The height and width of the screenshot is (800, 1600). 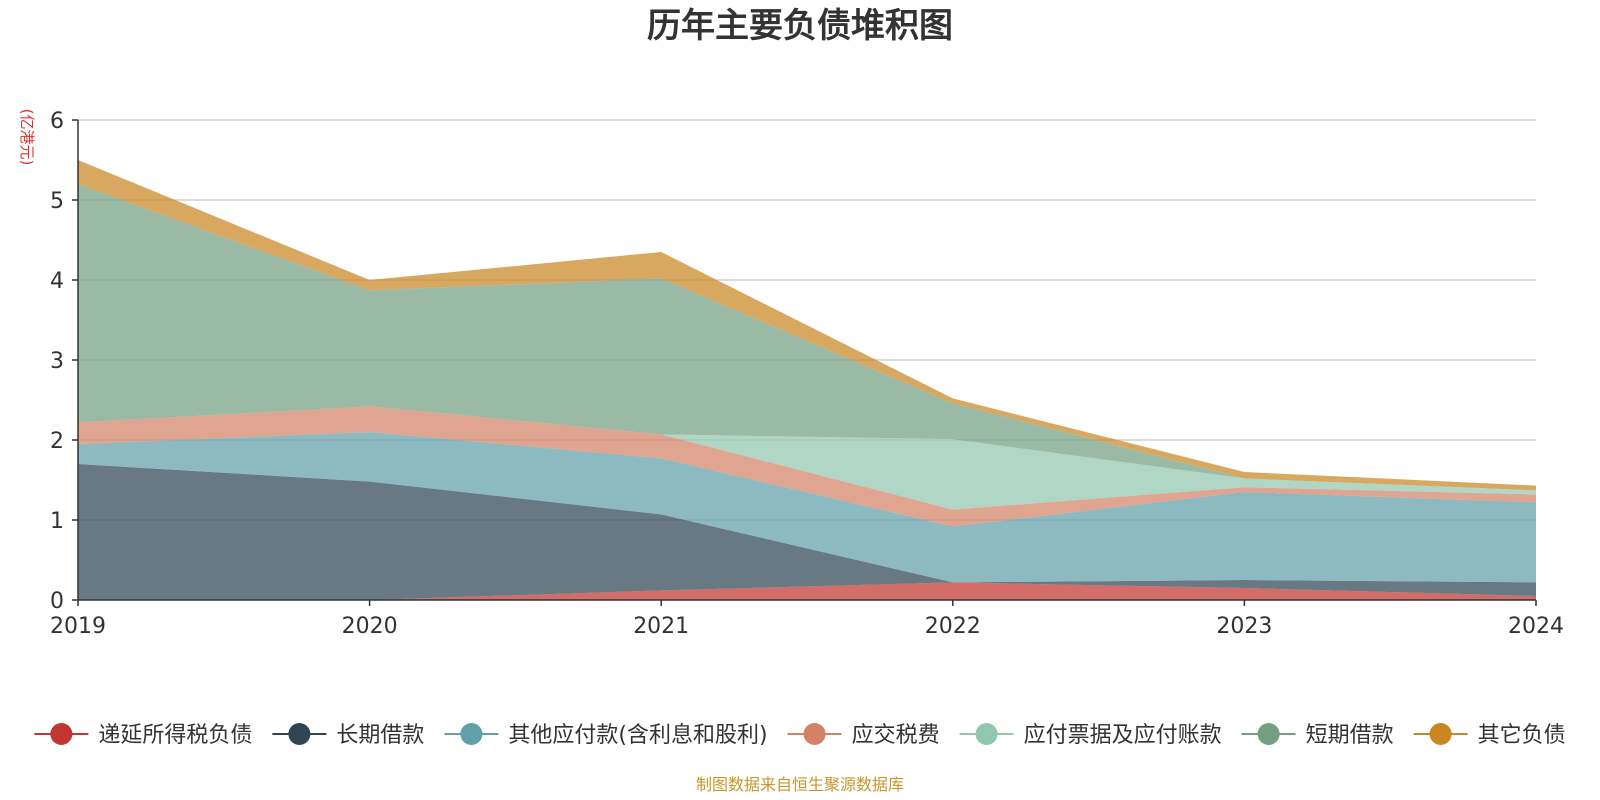 I want to click on chart-title: 历年主要负债堆积图, so click(x=800, y=26).